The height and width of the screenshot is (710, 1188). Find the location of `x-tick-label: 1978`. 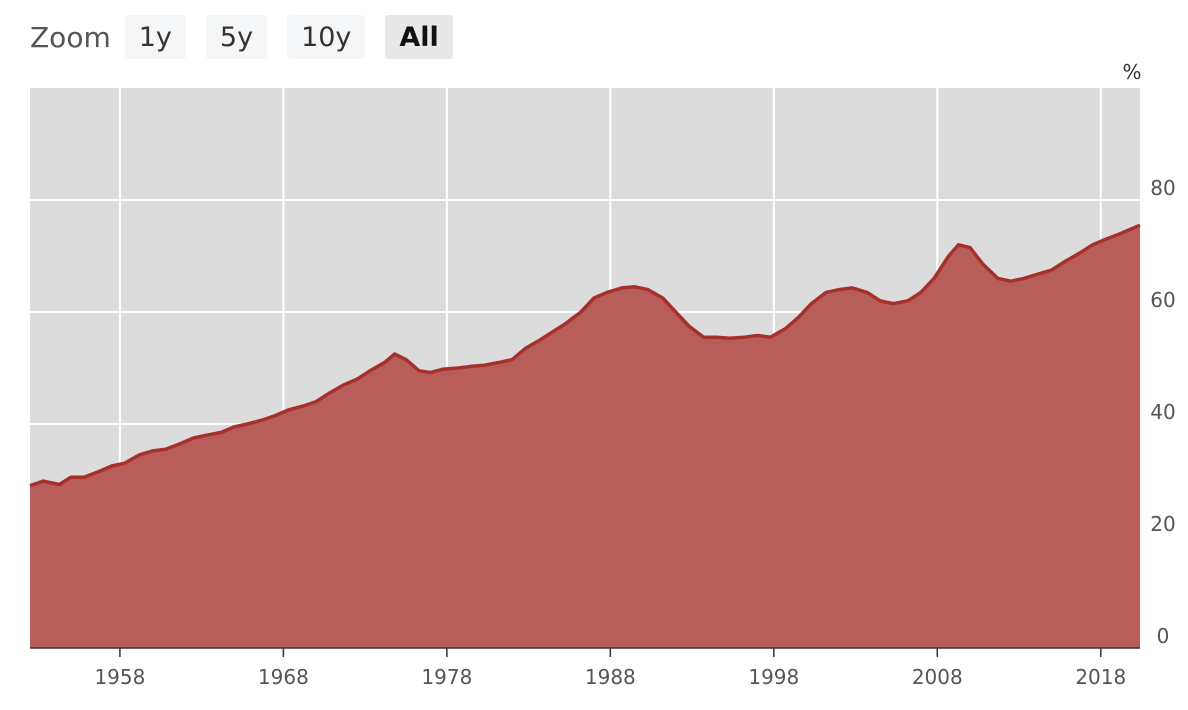

x-tick-label: 1978 is located at coordinates (446, 677).